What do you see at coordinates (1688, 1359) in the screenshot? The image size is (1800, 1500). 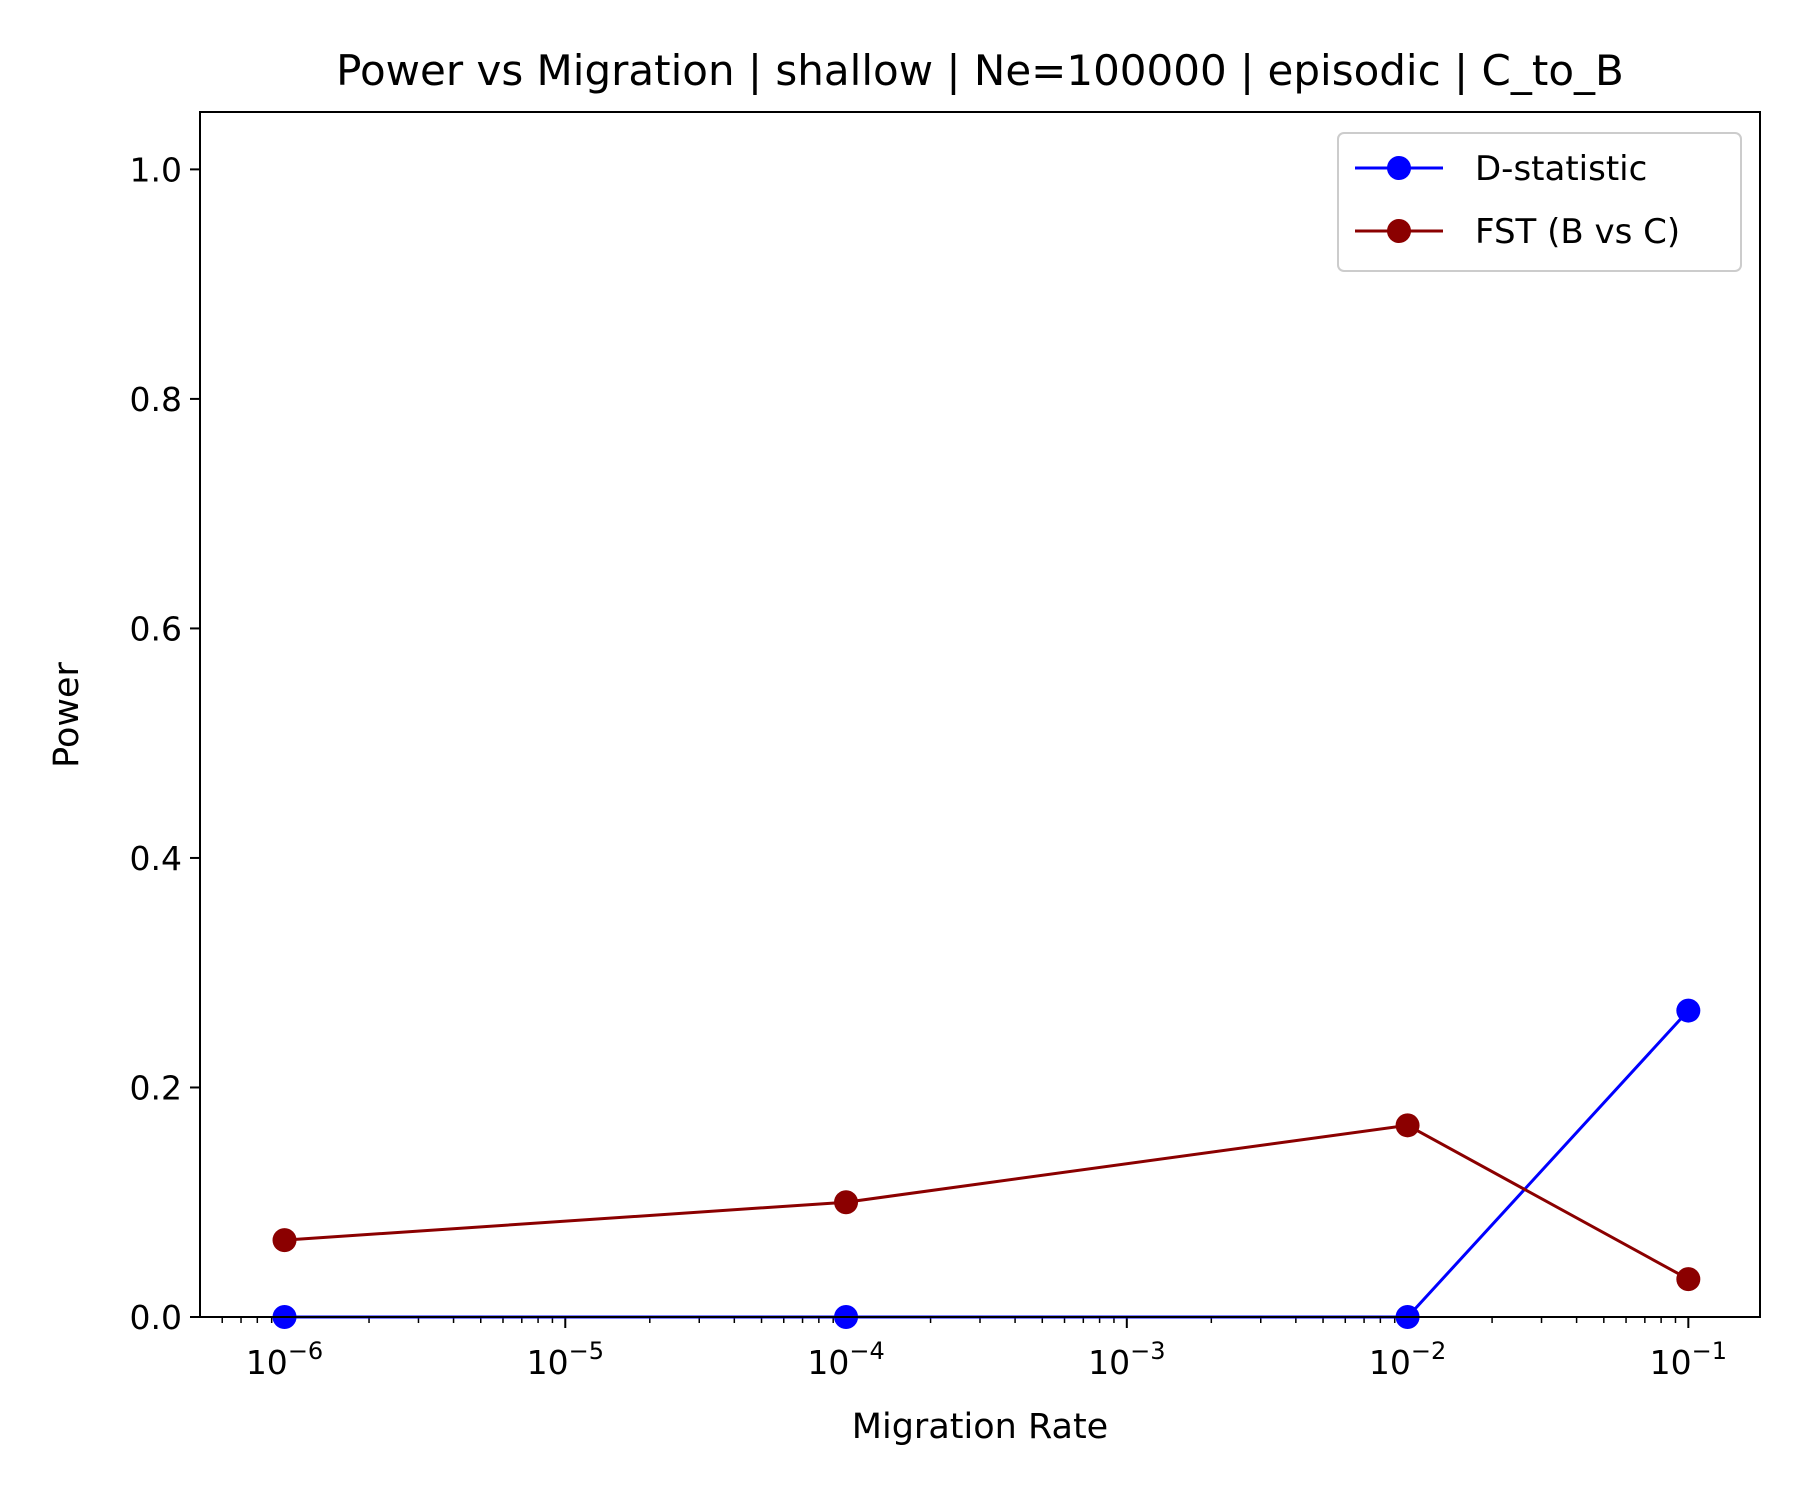 I see `x-tick-label: 10⁻¹` at bounding box center [1688, 1359].